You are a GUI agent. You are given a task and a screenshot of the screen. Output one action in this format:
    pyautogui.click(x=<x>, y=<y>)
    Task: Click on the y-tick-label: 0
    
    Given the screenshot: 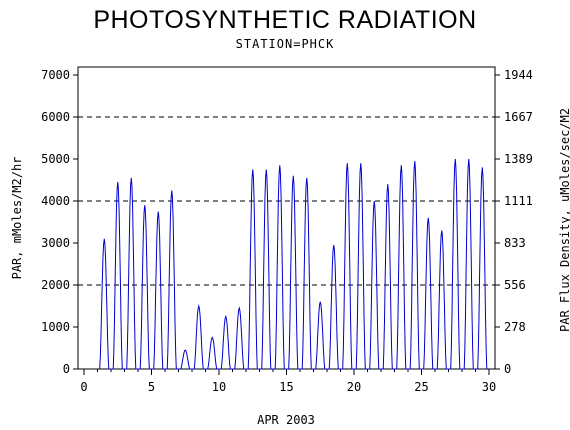 What is the action you would take?
    pyautogui.click(x=66, y=369)
    